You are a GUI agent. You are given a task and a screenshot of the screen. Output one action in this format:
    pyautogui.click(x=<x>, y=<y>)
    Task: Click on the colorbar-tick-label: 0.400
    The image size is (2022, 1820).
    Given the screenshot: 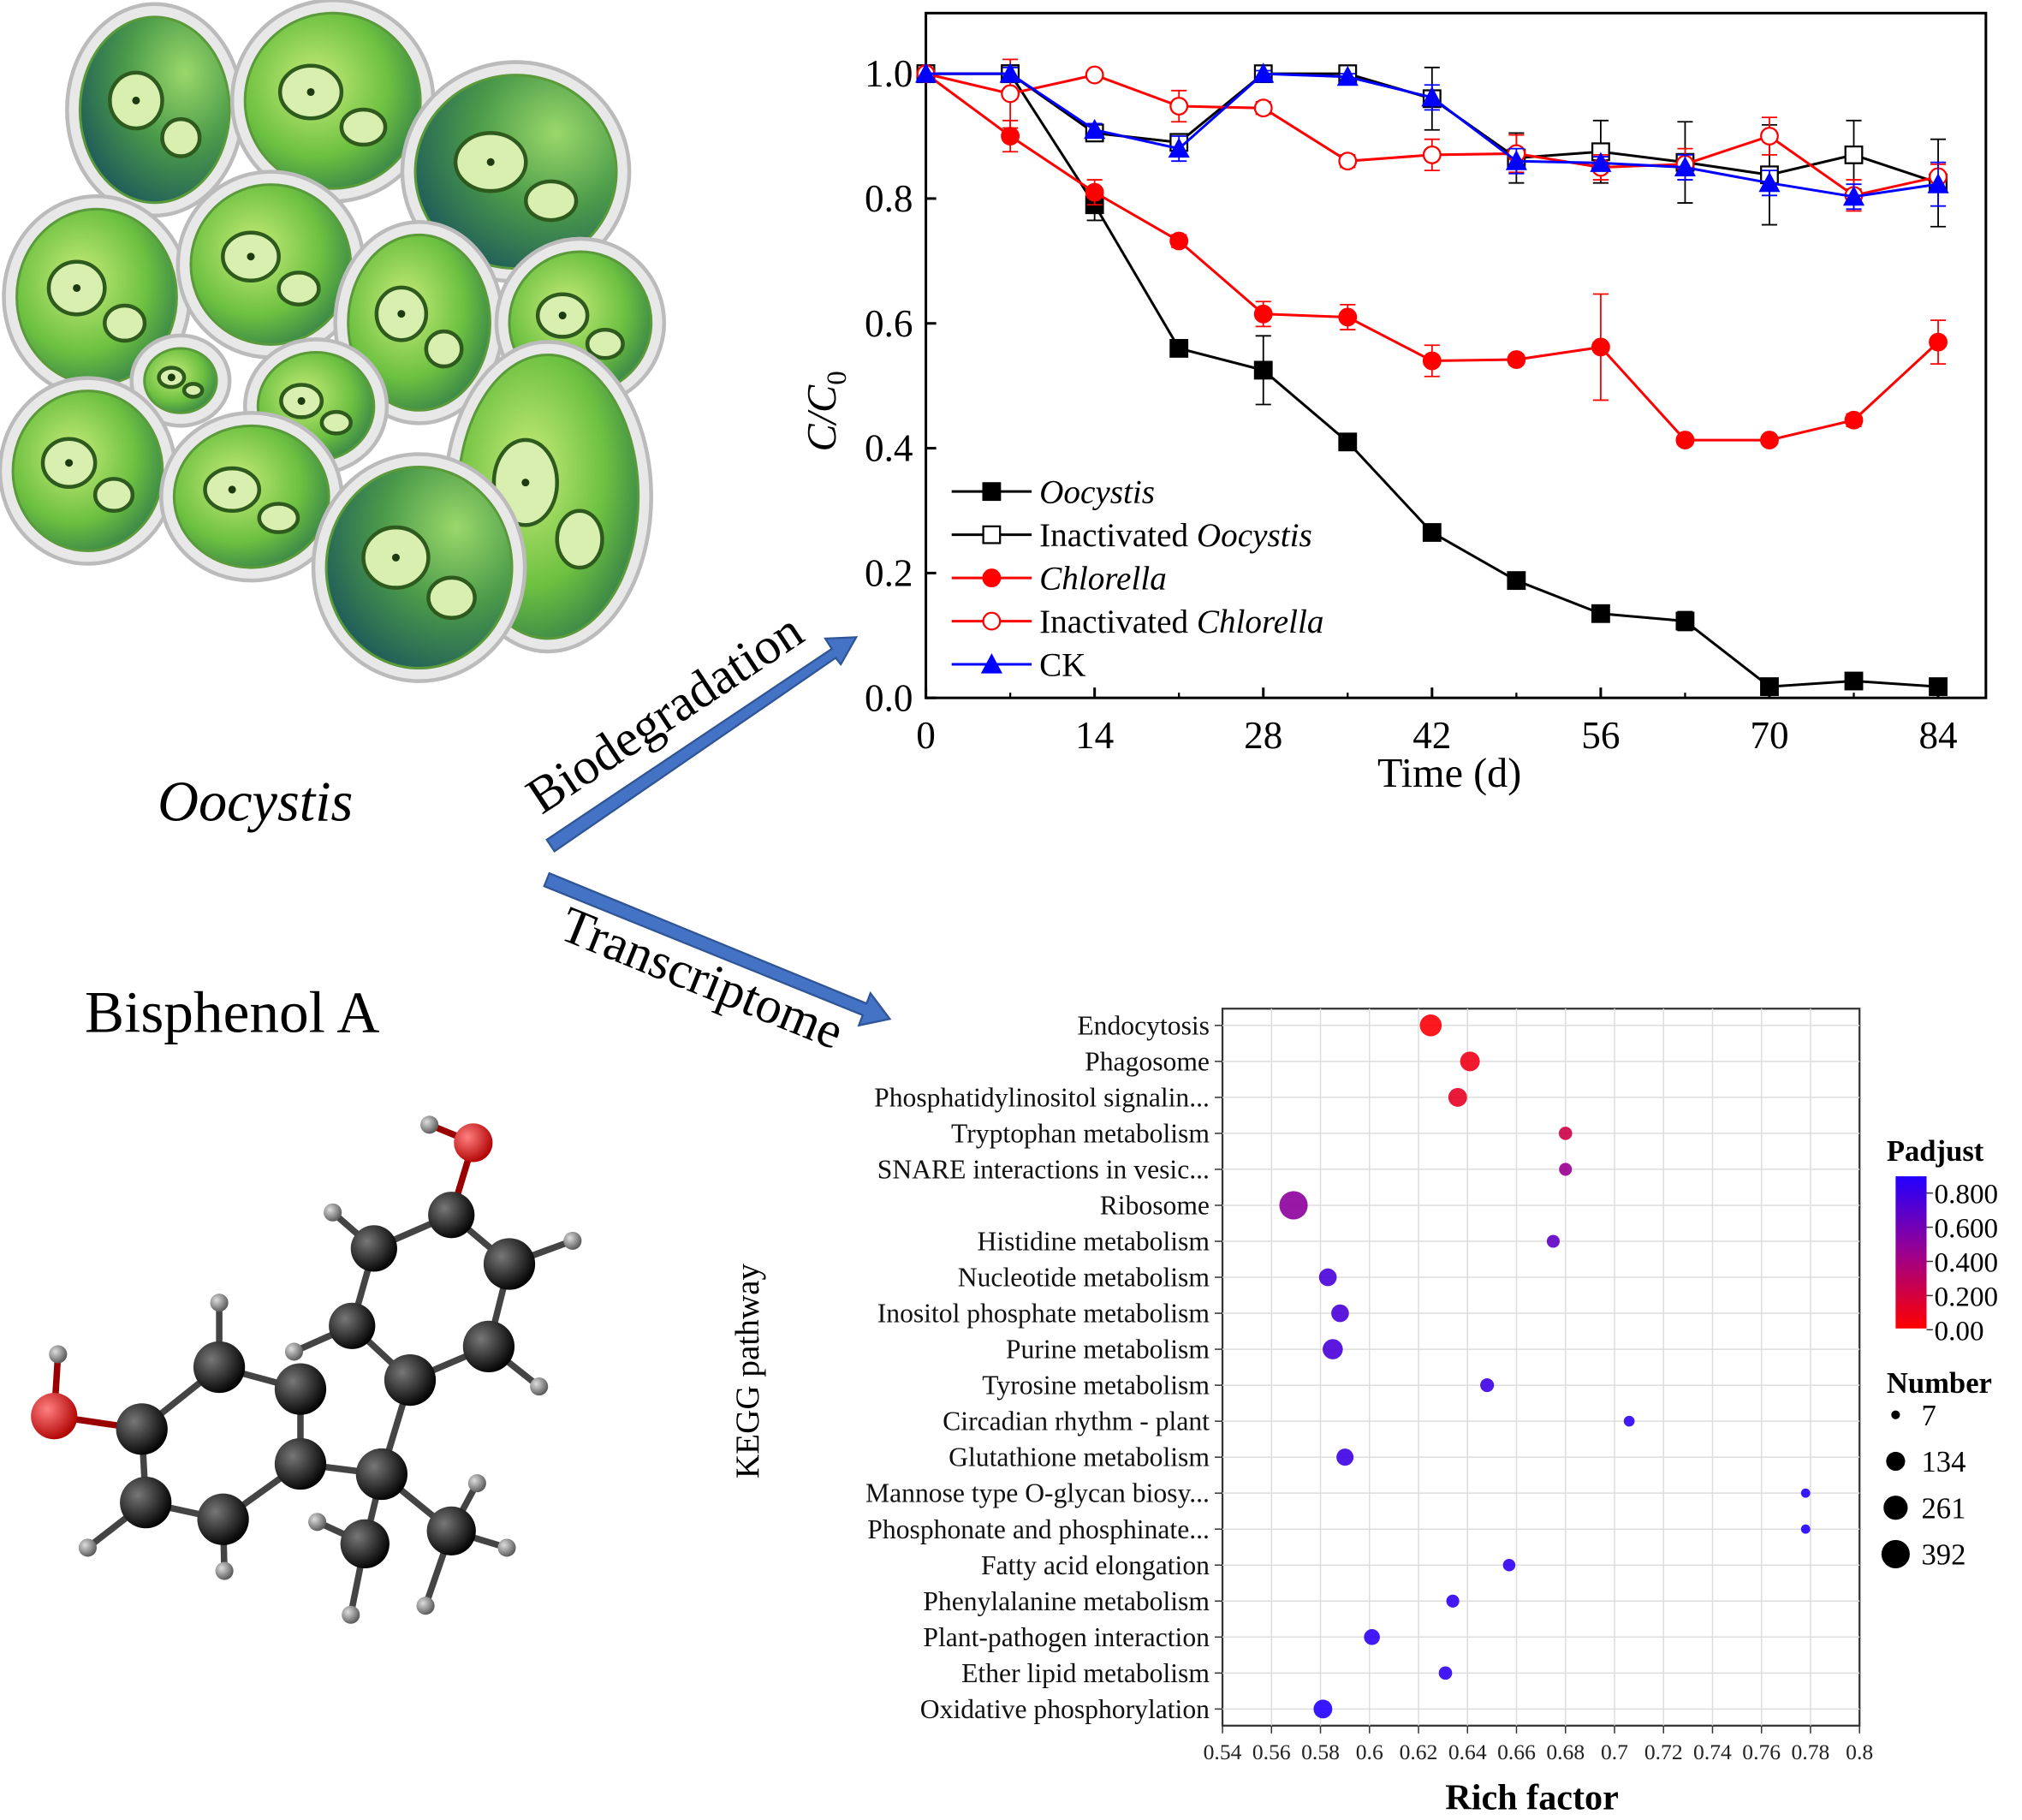 What is the action you would take?
    pyautogui.click(x=1967, y=1263)
    